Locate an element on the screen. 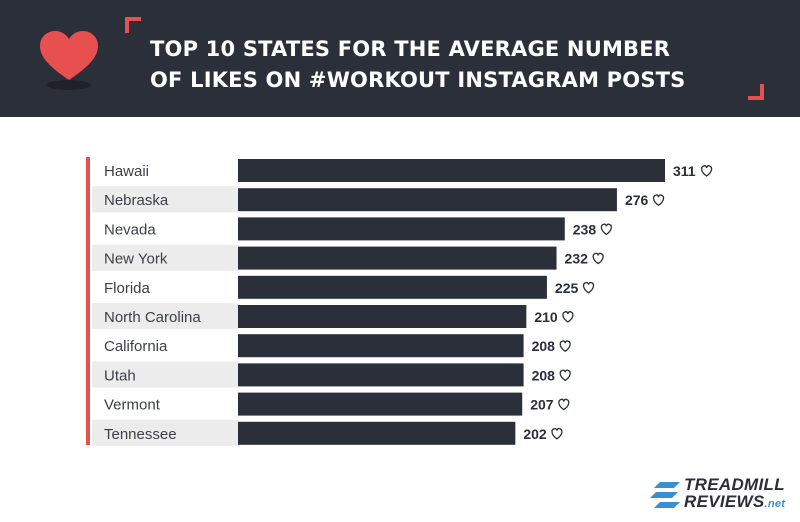 The width and height of the screenshot is (800, 522). data-label: 276 is located at coordinates (637, 200).